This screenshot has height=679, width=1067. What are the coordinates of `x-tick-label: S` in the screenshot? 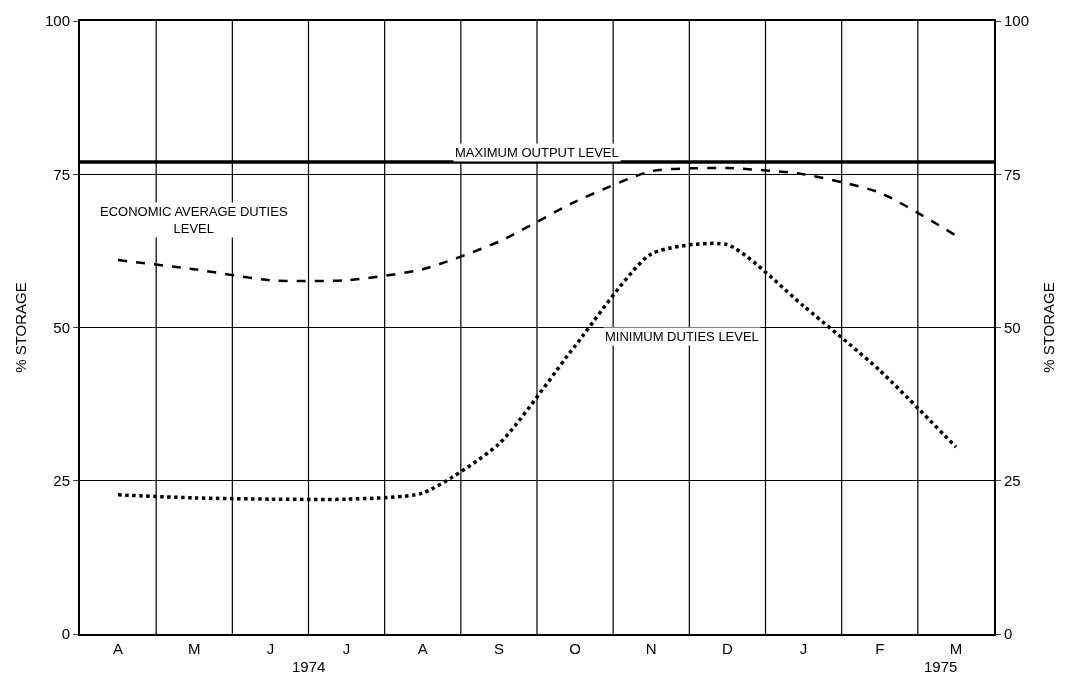 It's located at (498, 648).